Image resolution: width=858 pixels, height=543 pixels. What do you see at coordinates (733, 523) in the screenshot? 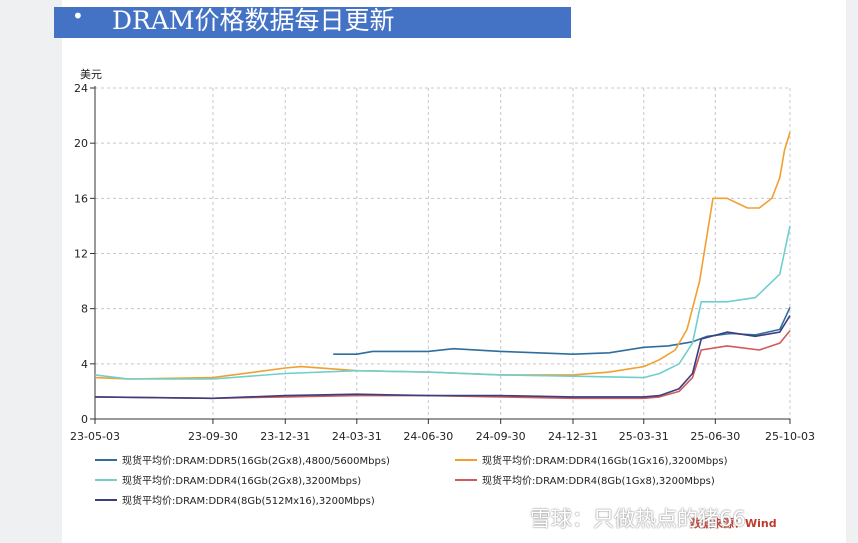
I see `source-label: 数据来源：Wind` at bounding box center [733, 523].